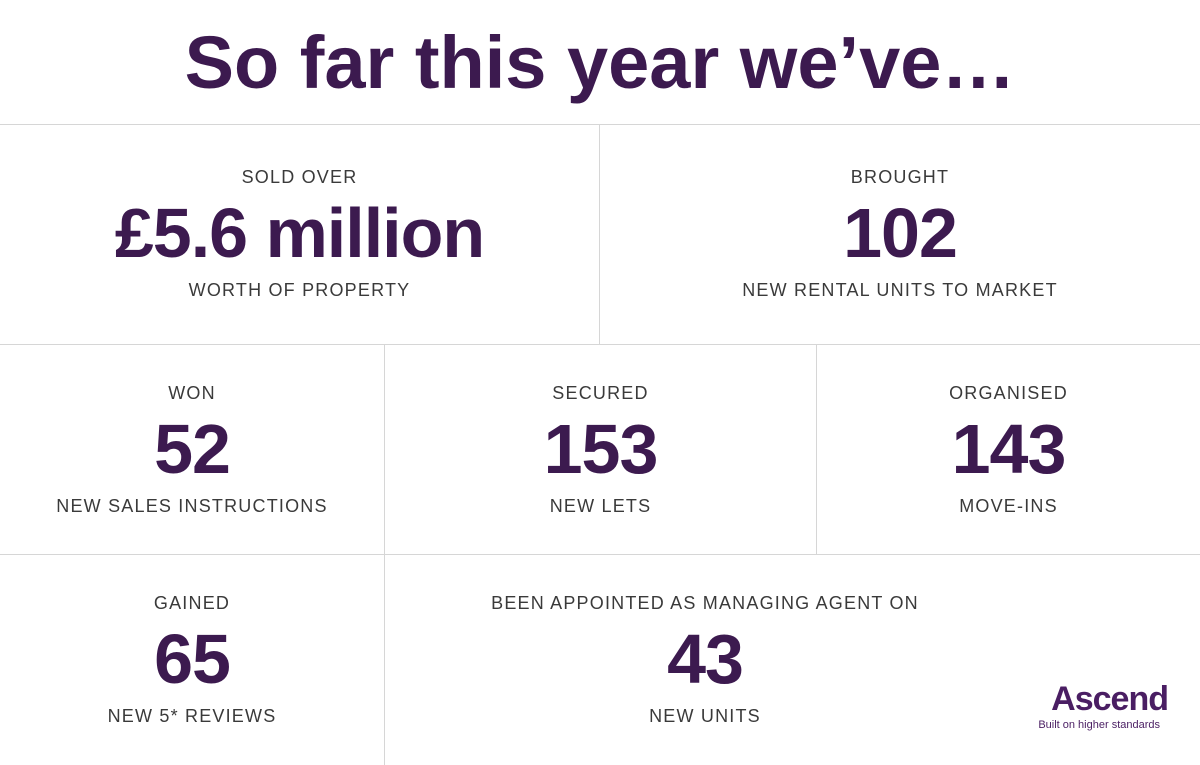 The image size is (1200, 765). I want to click on stat-brought: BROUGHT 102 NEW RENTAL UNITS TO MARKET, so click(900, 234).